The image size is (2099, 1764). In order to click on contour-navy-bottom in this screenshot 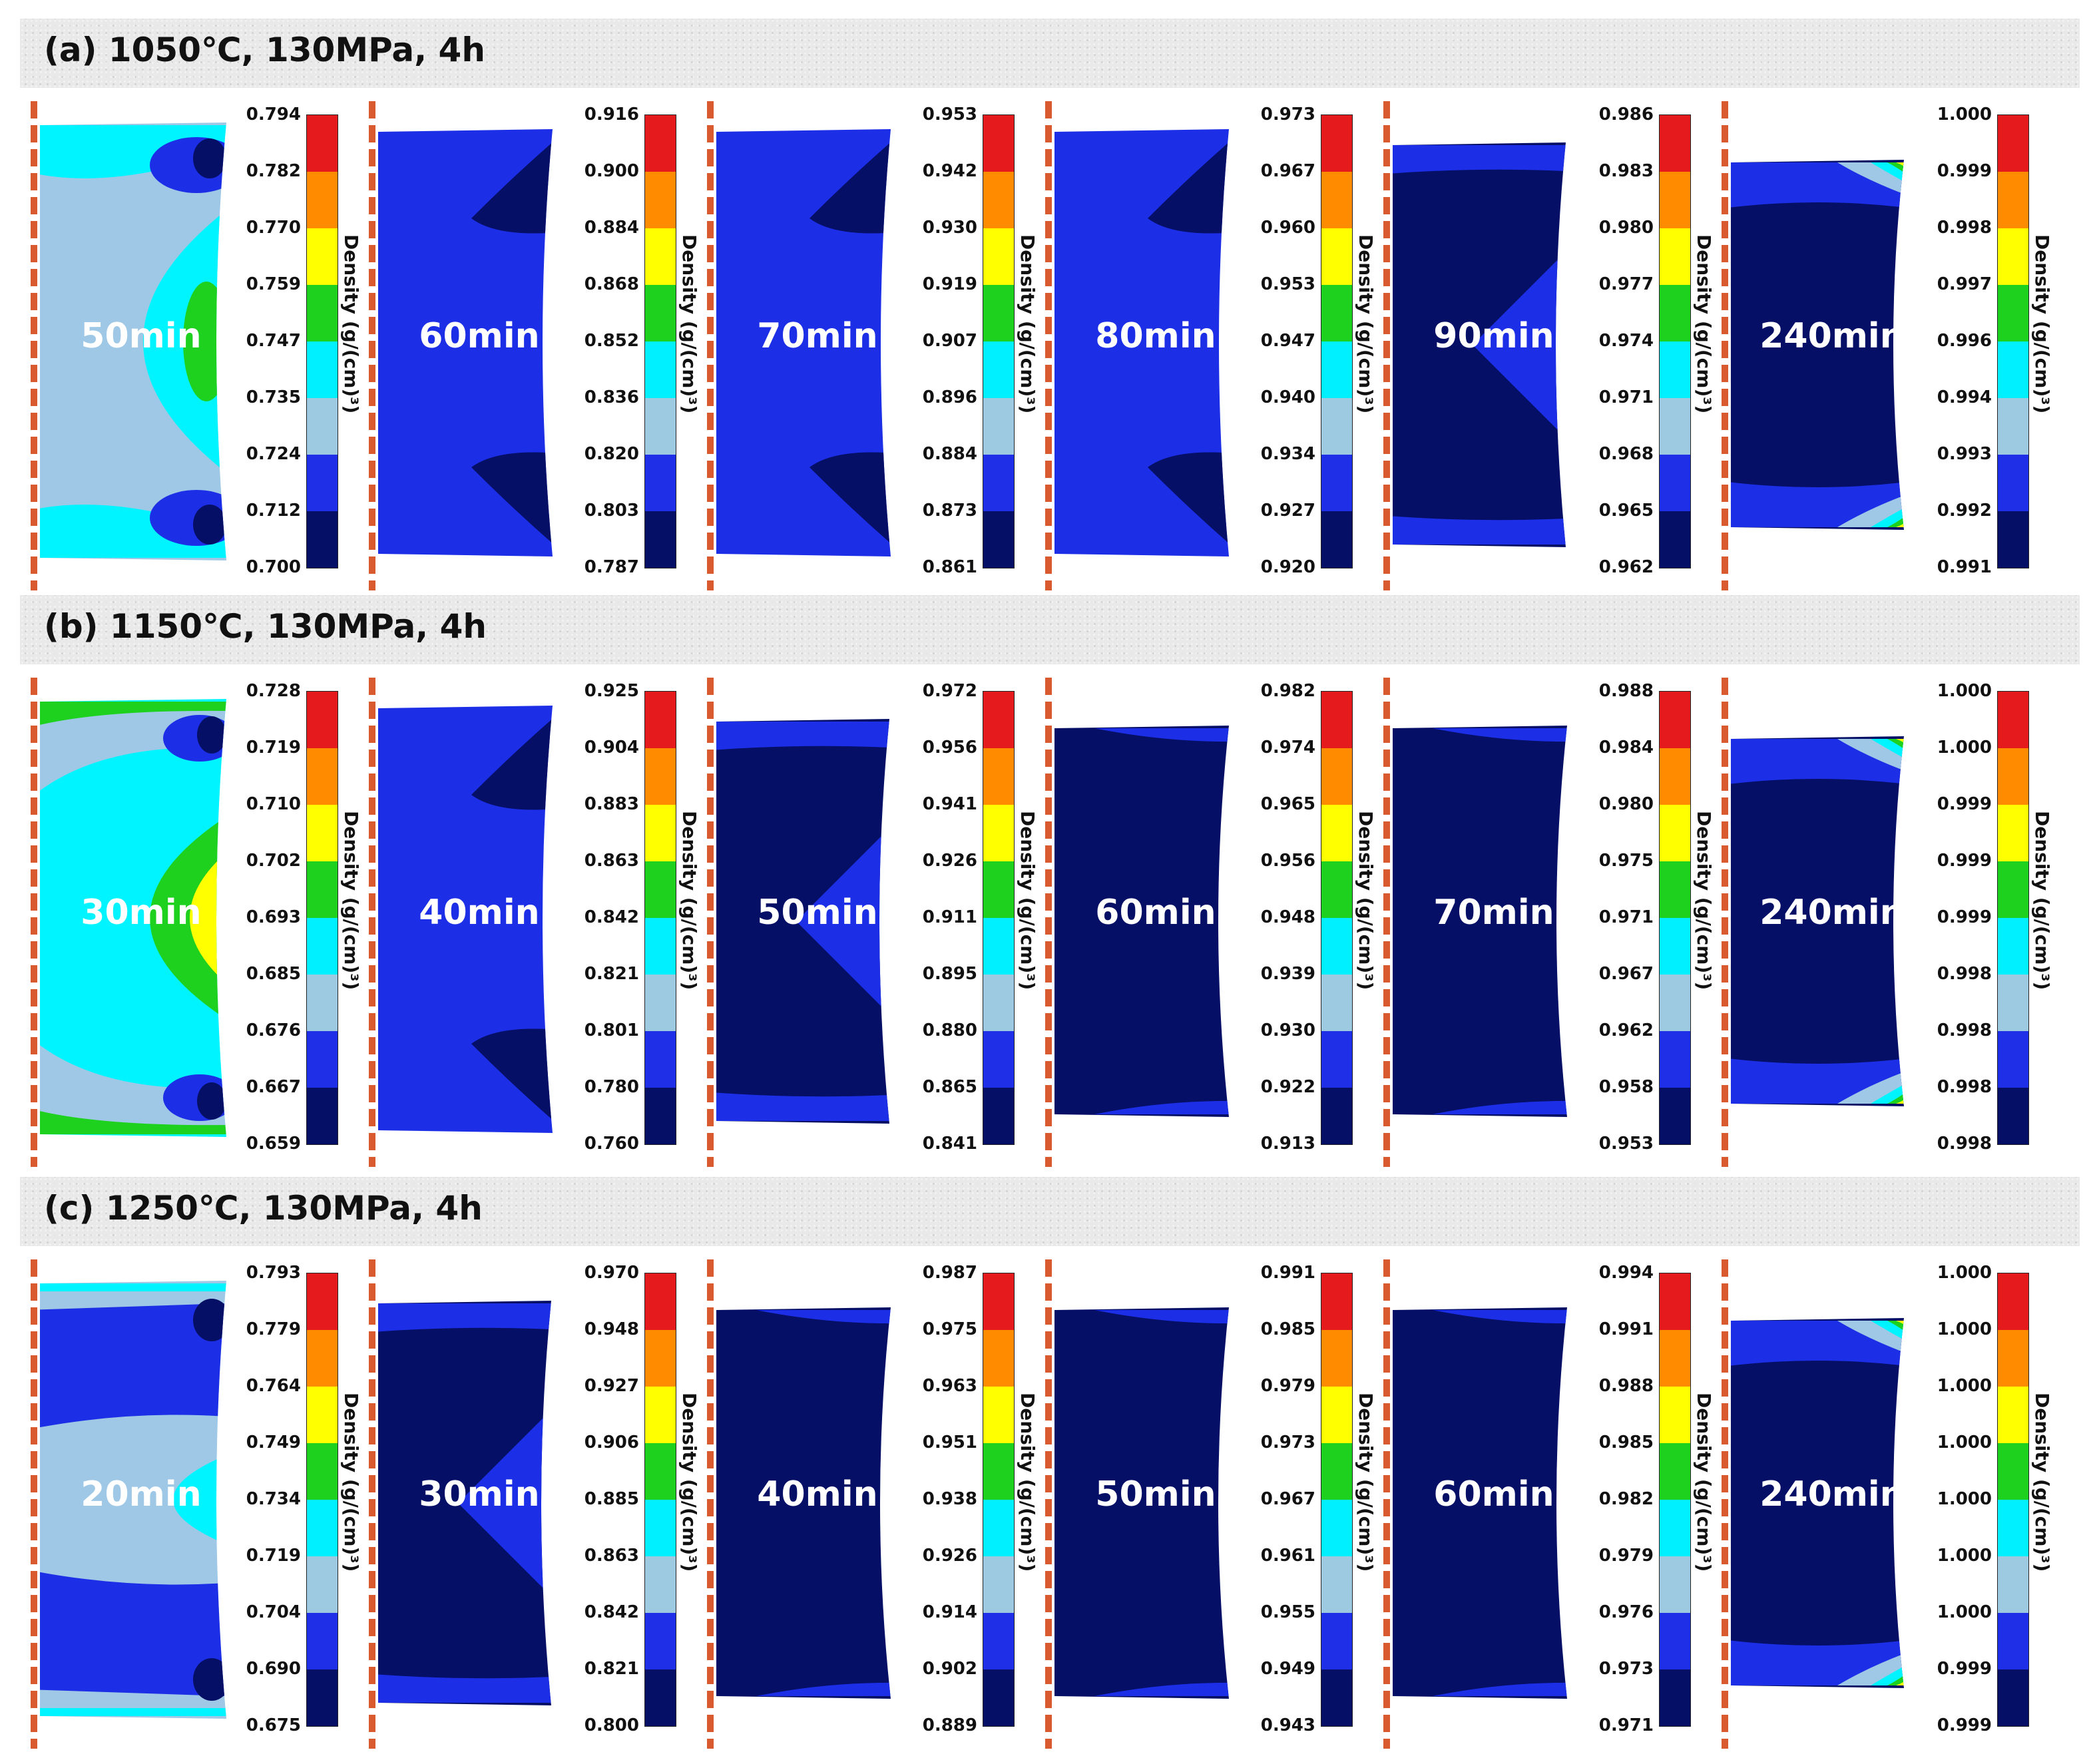, I will do `click(211, 1101)`.